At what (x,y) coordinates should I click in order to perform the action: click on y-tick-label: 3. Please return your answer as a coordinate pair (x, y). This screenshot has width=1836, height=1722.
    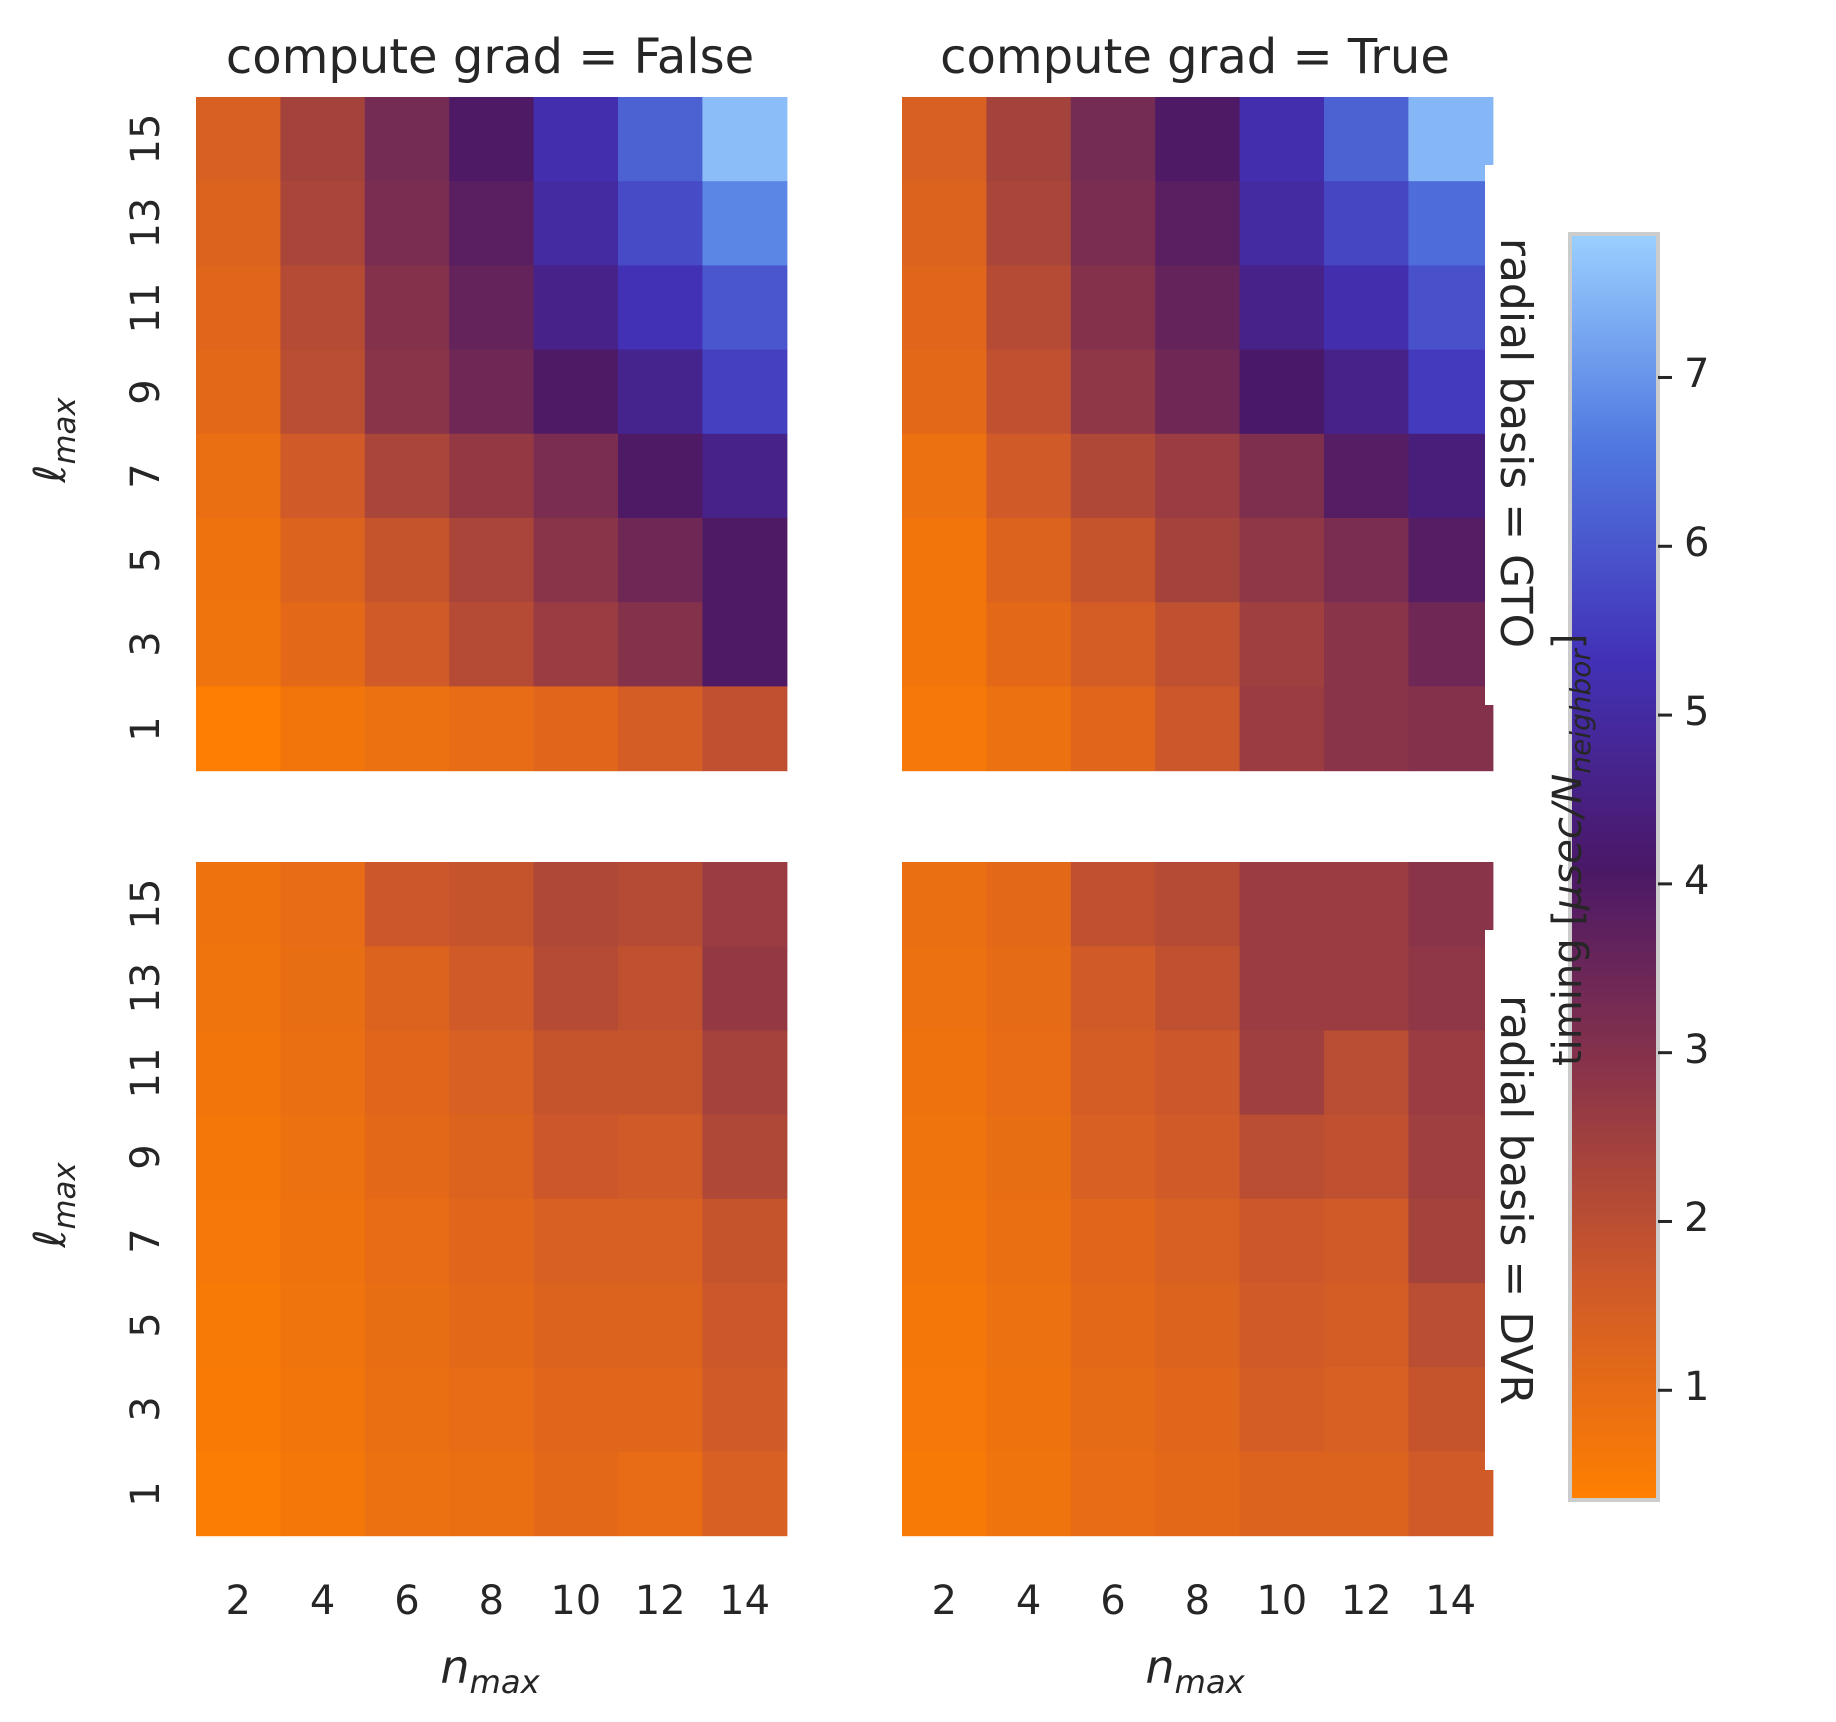
    Looking at the image, I should click on (146, 1409).